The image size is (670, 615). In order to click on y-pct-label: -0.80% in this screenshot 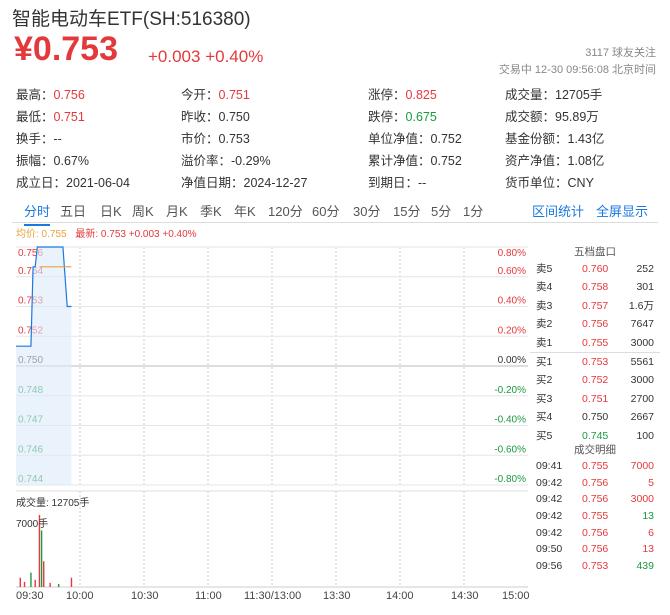, I will do `click(510, 479)`.